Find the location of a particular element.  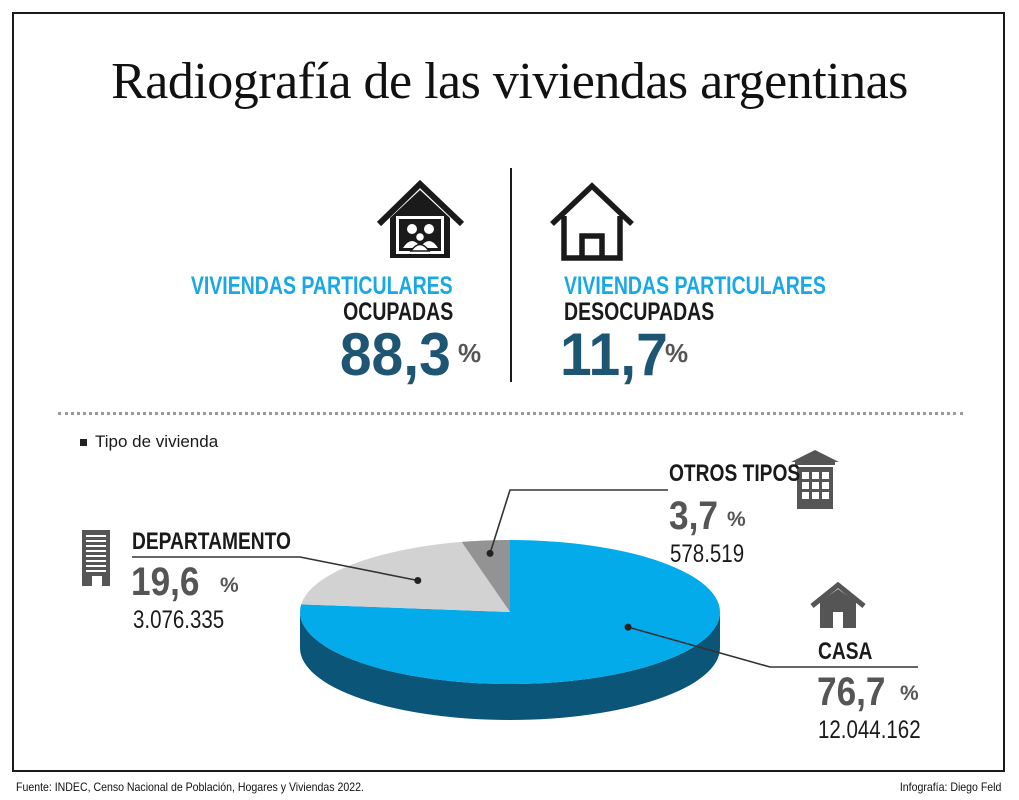

casa-percent-value: 76,7 is located at coordinates (851, 692).